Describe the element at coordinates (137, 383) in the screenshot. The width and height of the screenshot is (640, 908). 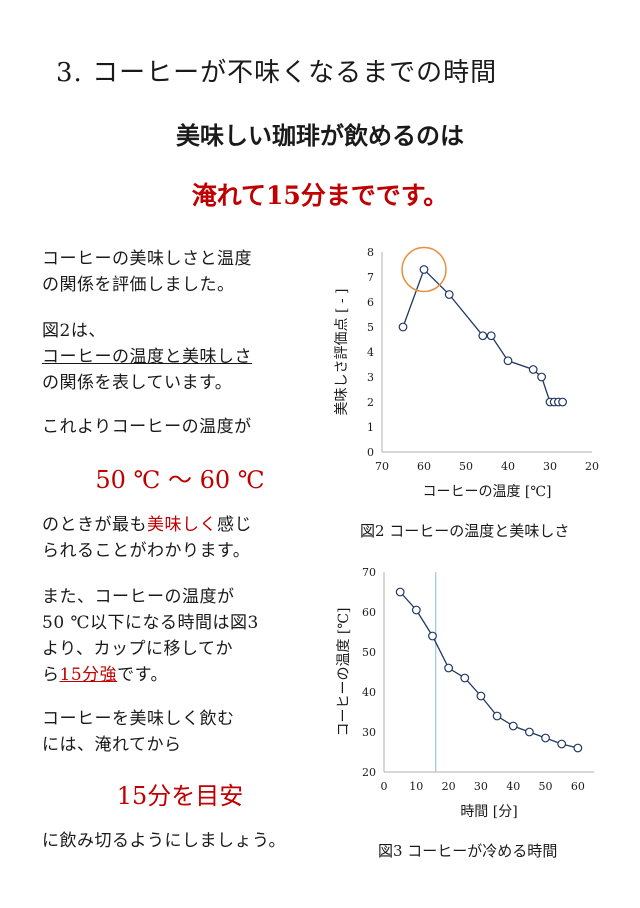
I see `text-line: の関係を表しています。` at that location.